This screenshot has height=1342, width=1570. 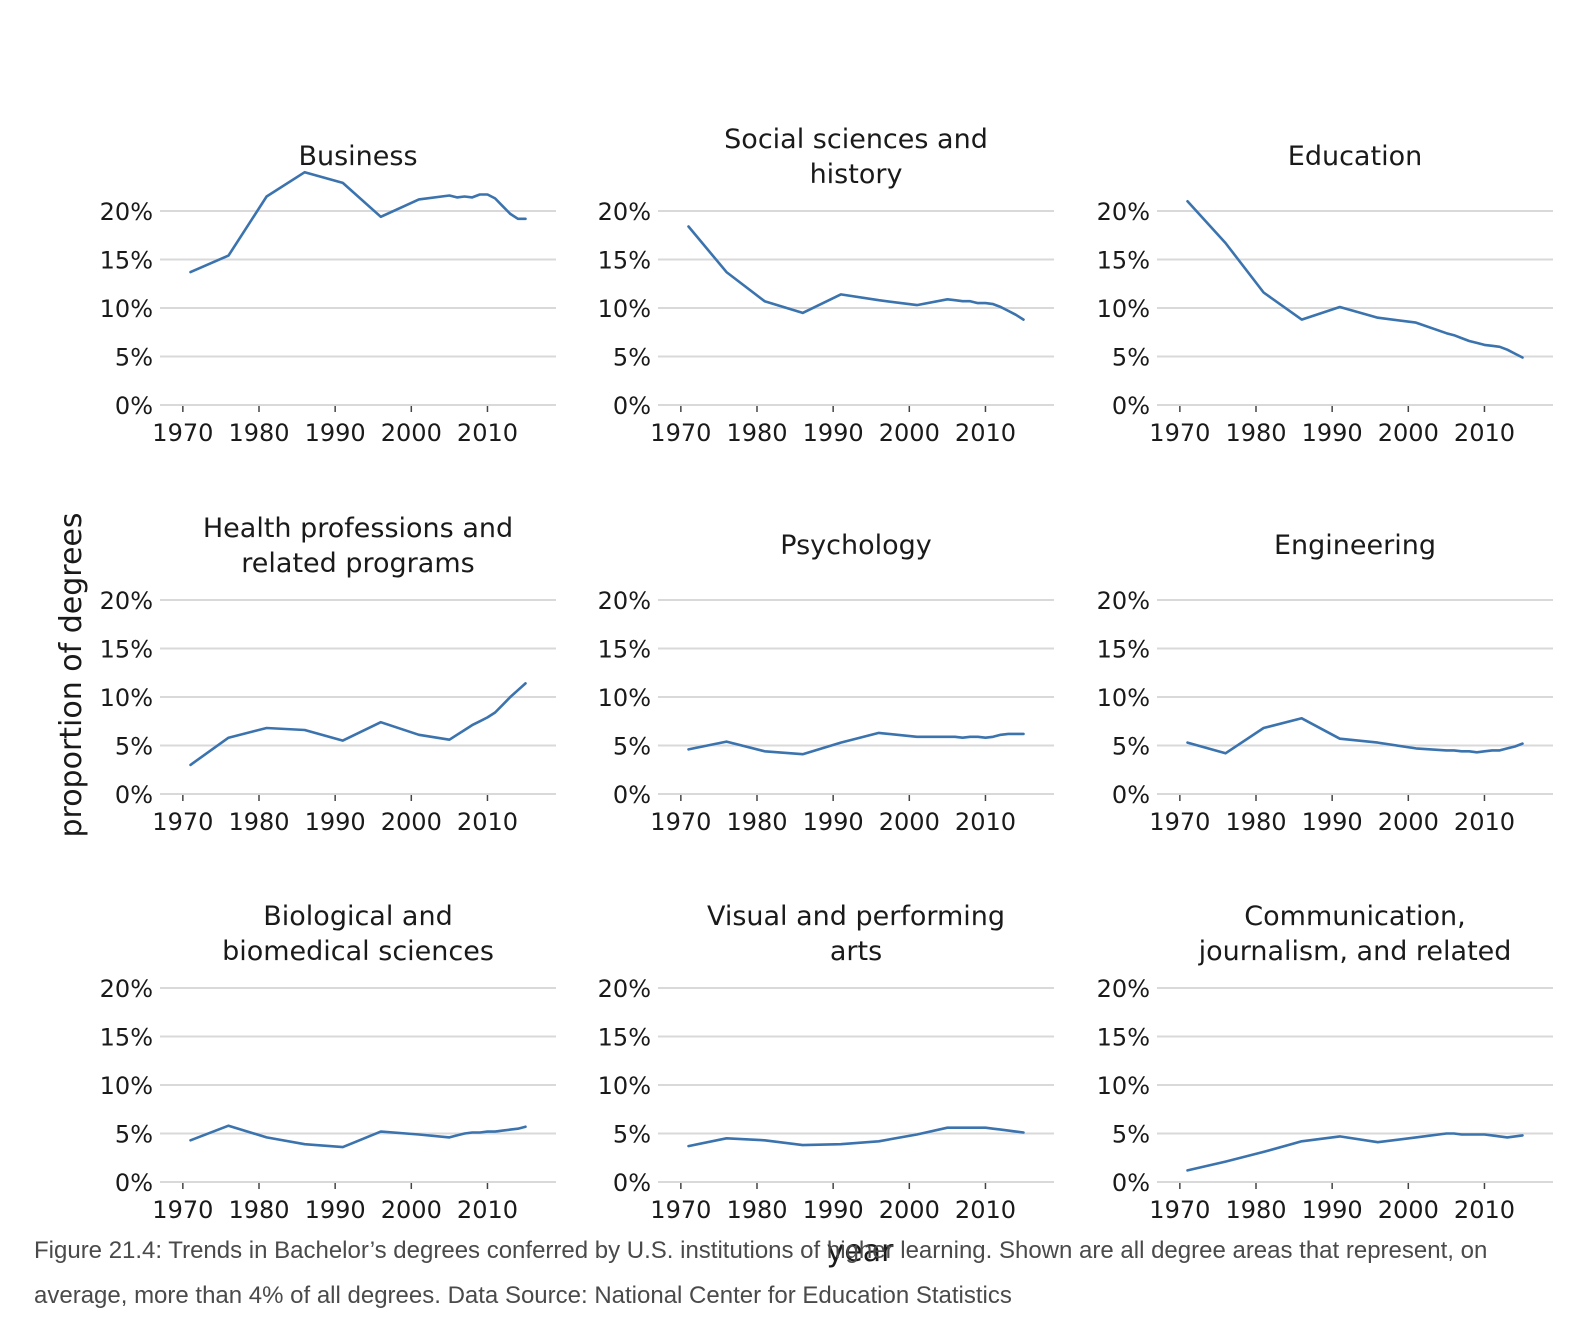 I want to click on panel-title: Social sciences and, so click(x=856, y=139).